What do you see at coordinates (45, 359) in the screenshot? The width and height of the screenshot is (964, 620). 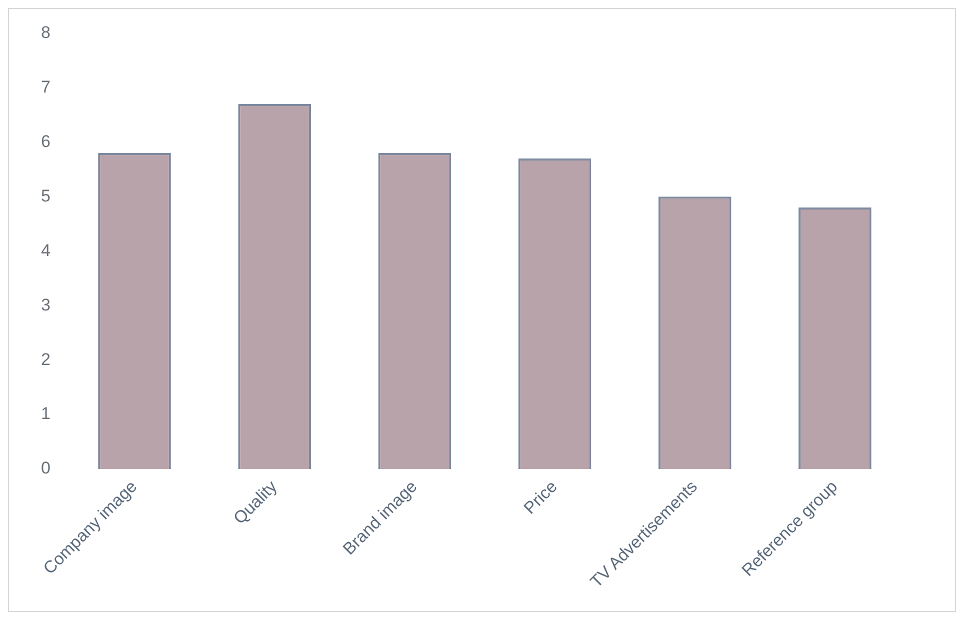 I see `y-tick-label: 2` at bounding box center [45, 359].